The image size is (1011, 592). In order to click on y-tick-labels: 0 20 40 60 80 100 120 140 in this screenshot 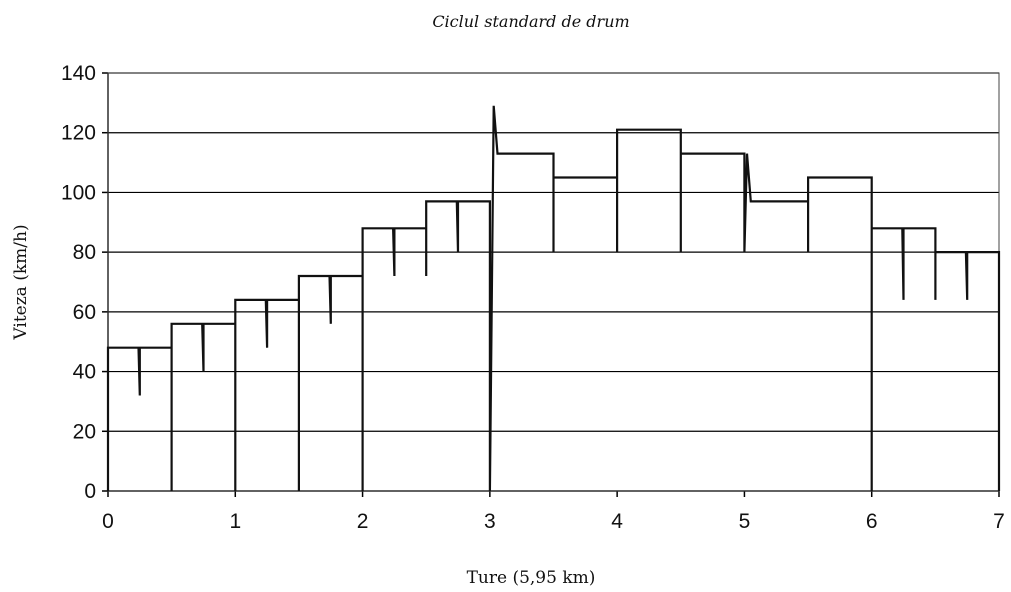, I will do `click(78, 282)`.